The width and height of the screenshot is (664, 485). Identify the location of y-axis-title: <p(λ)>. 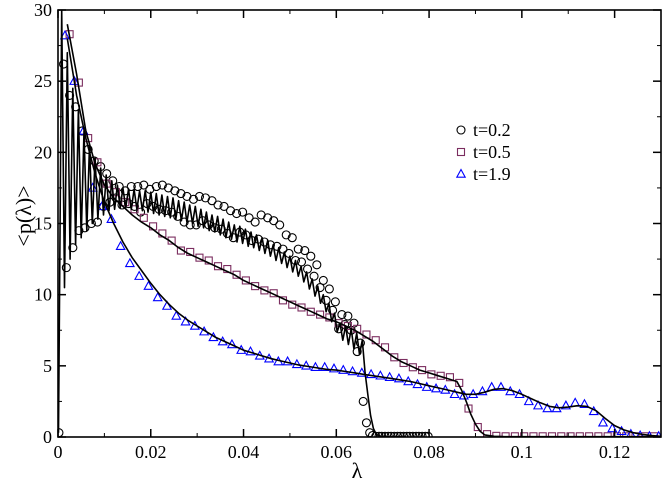
(23, 215).